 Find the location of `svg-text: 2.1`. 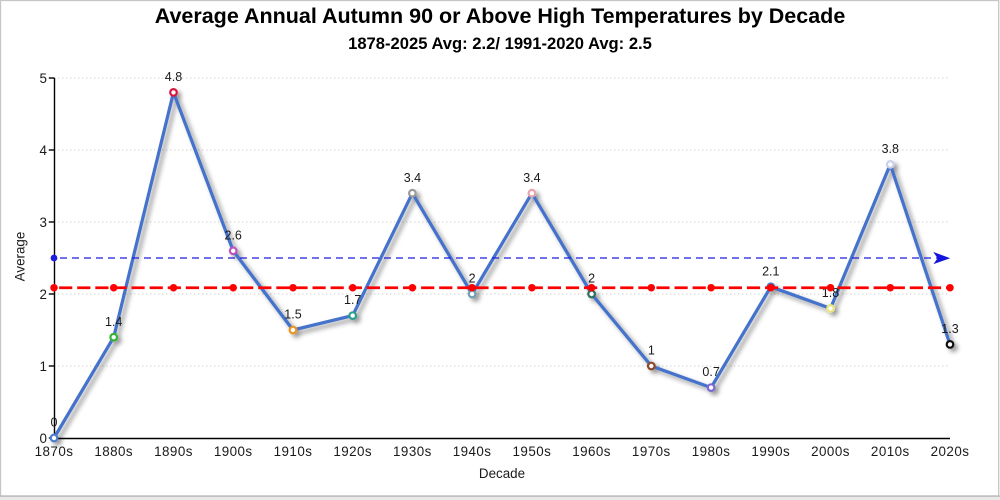

svg-text: 2.1 is located at coordinates (770, 271).